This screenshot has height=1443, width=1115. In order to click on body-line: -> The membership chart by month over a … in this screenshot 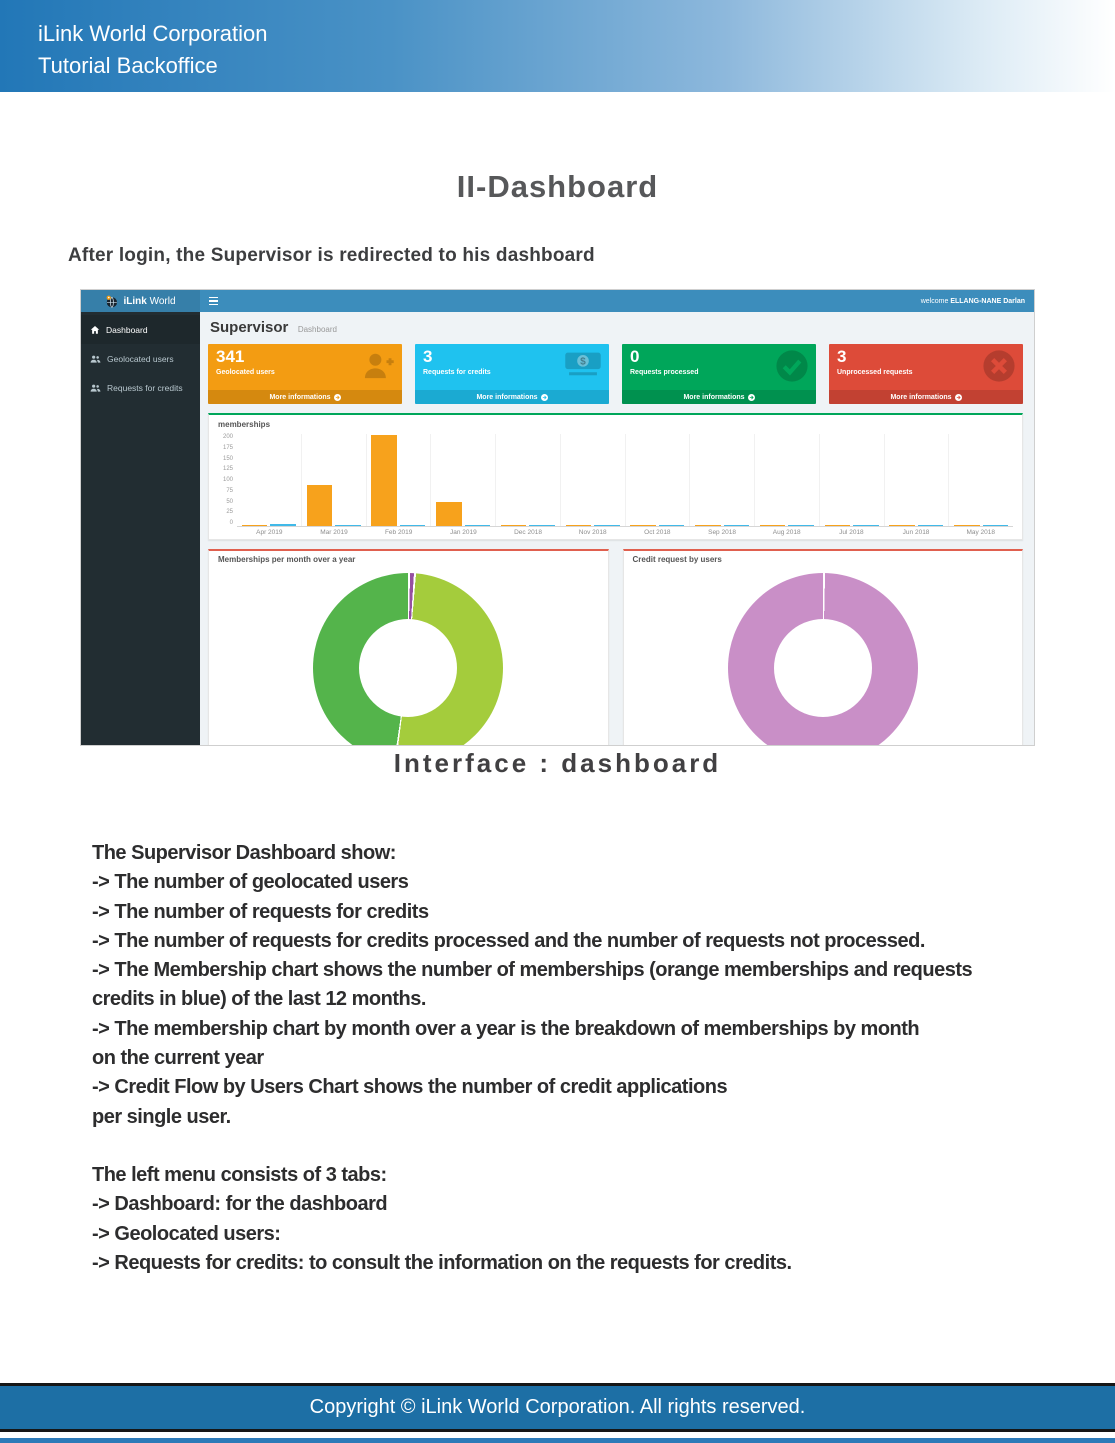, I will do `click(506, 1028)`.